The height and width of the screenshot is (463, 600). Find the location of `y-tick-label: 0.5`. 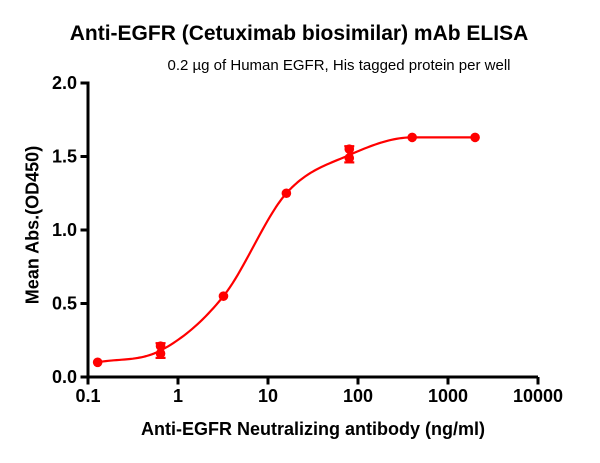

y-tick-label: 0.5 is located at coordinates (64, 304).